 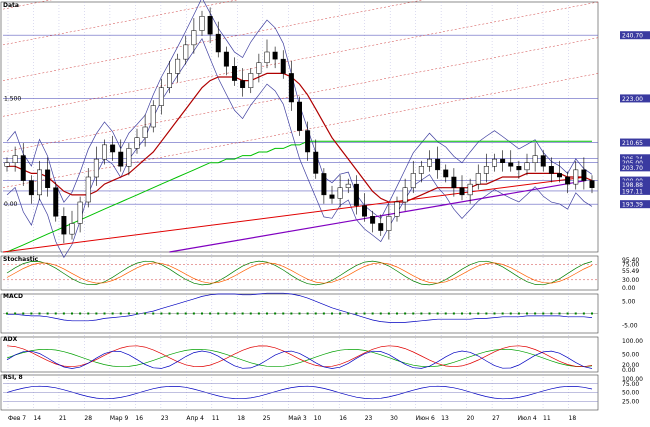 What do you see at coordinates (17, 418) in the screenshot?
I see `x-tick-label: Фев 7` at bounding box center [17, 418].